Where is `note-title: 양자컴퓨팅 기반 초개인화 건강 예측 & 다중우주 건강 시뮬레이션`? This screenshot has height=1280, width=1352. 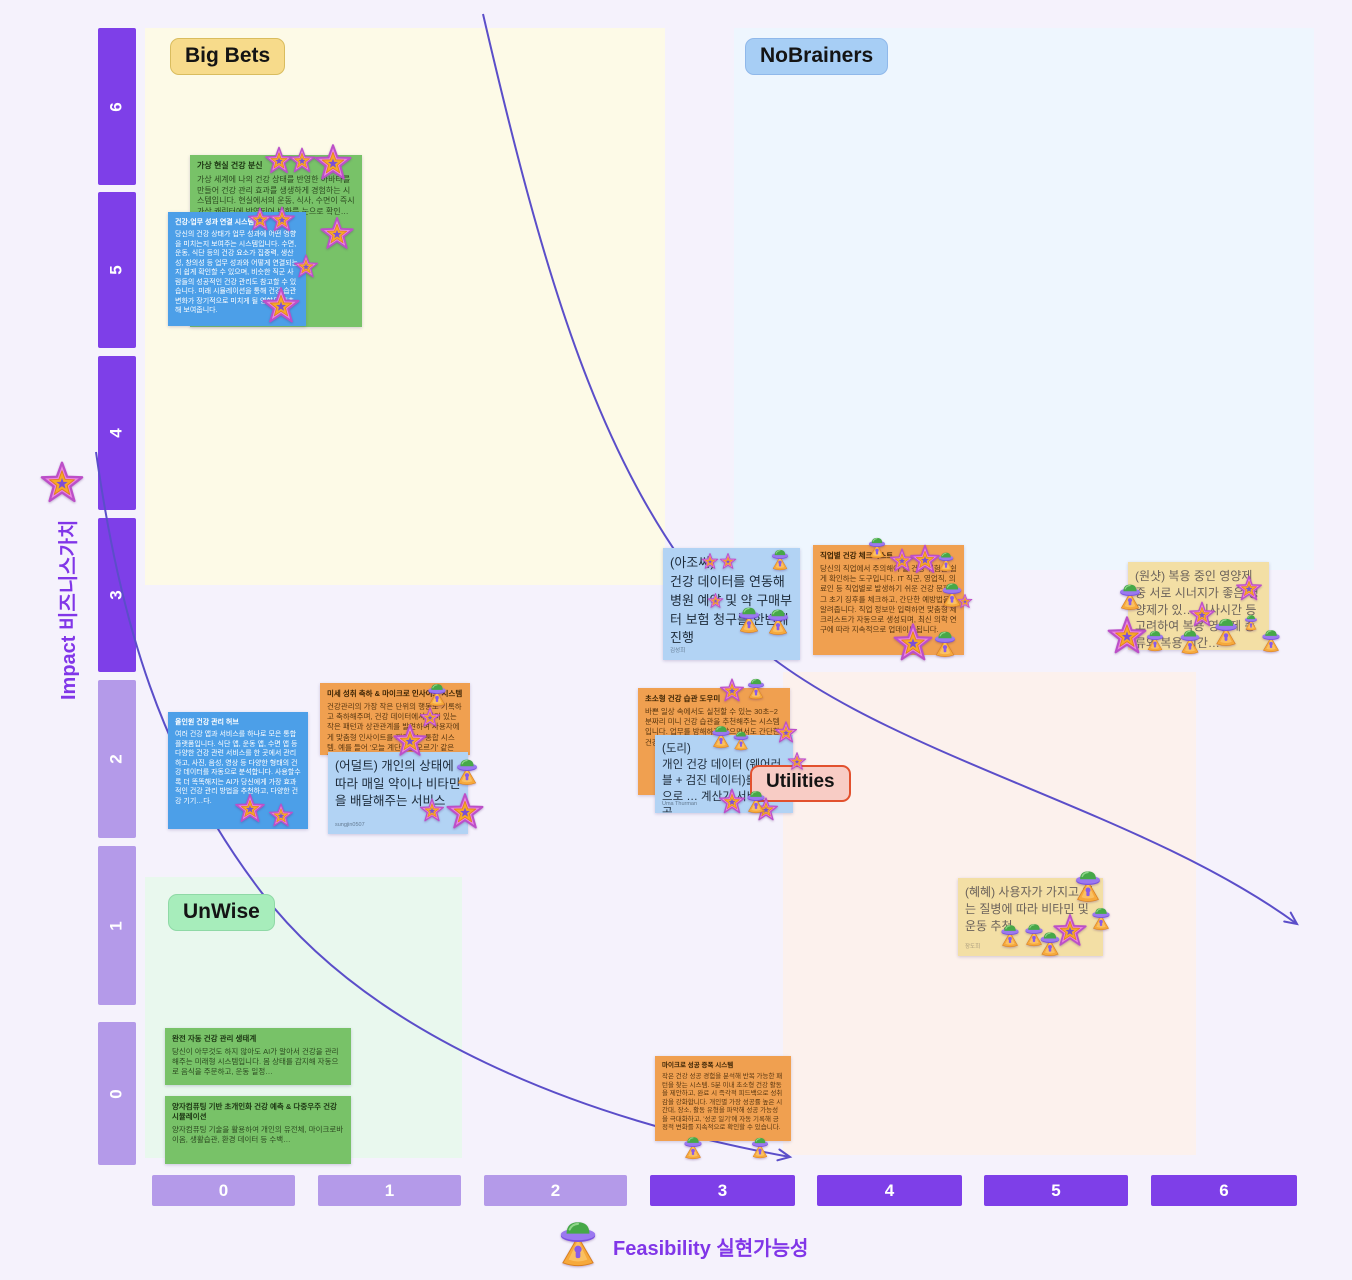
note-title: 양자컴퓨팅 기반 초개인화 건강 예측 & 다중우주 건강 시뮬레이션 is located at coordinates (254, 1112).